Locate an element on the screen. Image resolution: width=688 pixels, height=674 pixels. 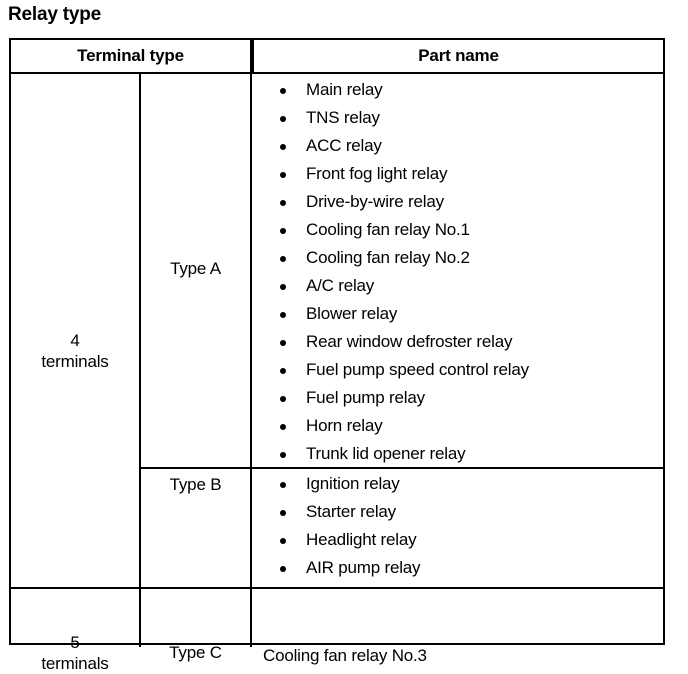
list-item: Fuel pump speed control relay is located at coordinates (457, 370).